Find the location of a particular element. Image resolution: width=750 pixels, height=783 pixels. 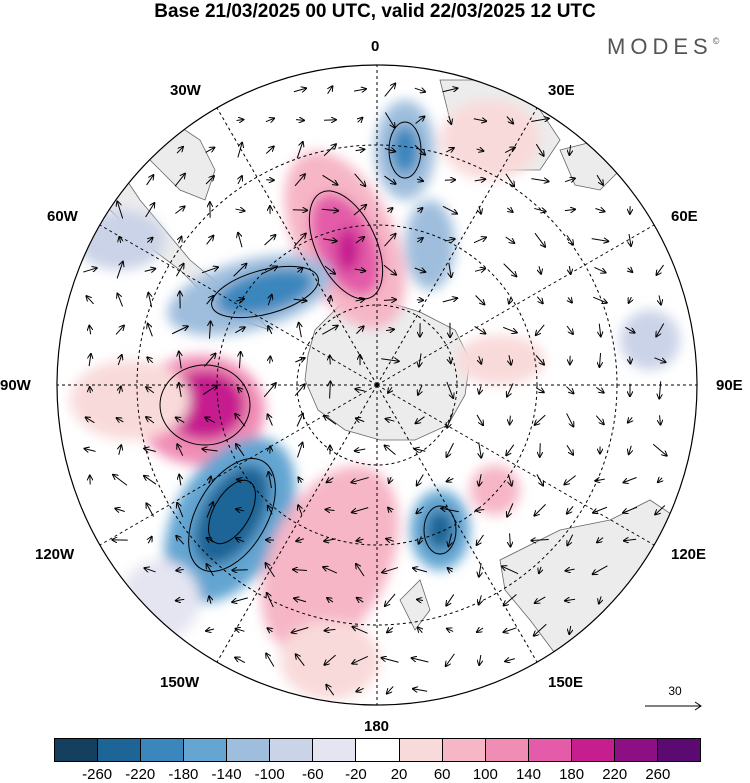

colorbar-tick-label: 180 is located at coordinates (572, 774).